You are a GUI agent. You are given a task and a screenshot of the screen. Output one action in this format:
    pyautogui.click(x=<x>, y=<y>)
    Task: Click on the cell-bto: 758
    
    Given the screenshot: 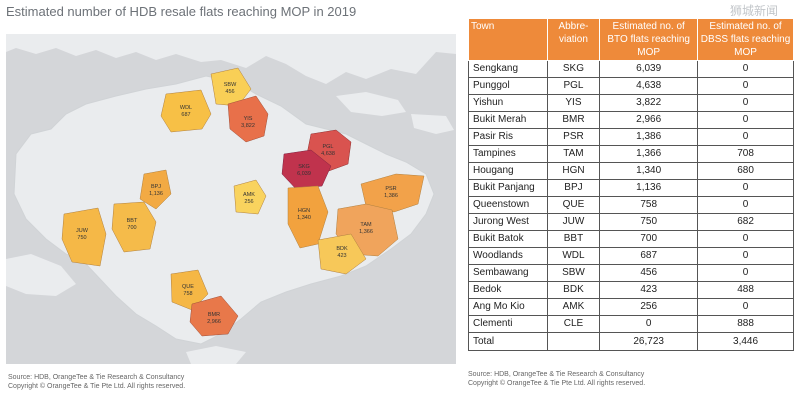 What is the action you would take?
    pyautogui.click(x=649, y=205)
    